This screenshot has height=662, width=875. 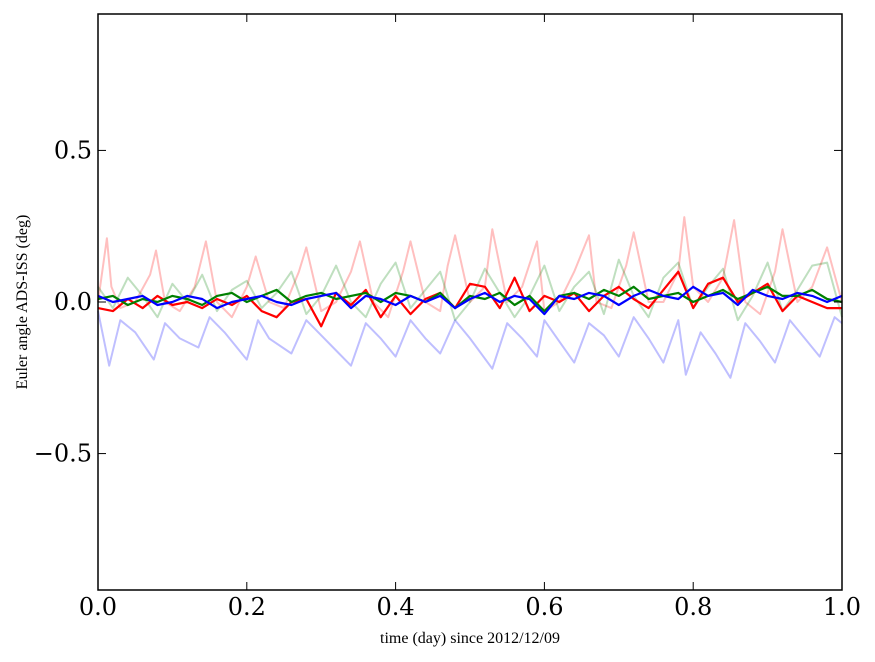 What do you see at coordinates (396, 607) in the screenshot?
I see `x-tick-label: 0.4` at bounding box center [396, 607].